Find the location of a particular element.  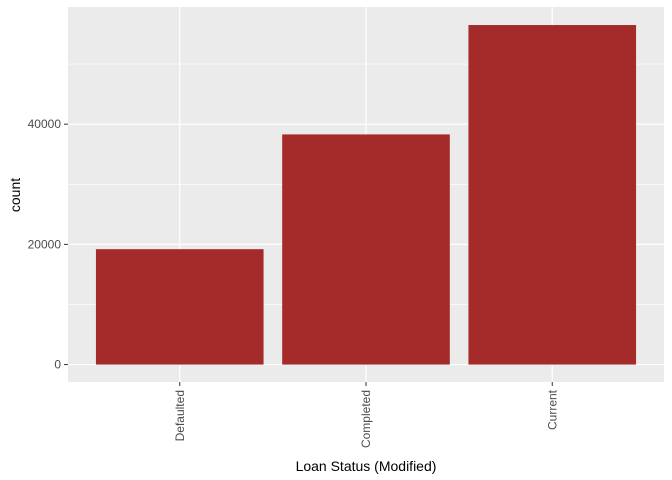

y-axis: 0 20000 40000 is located at coordinates (48, 244).